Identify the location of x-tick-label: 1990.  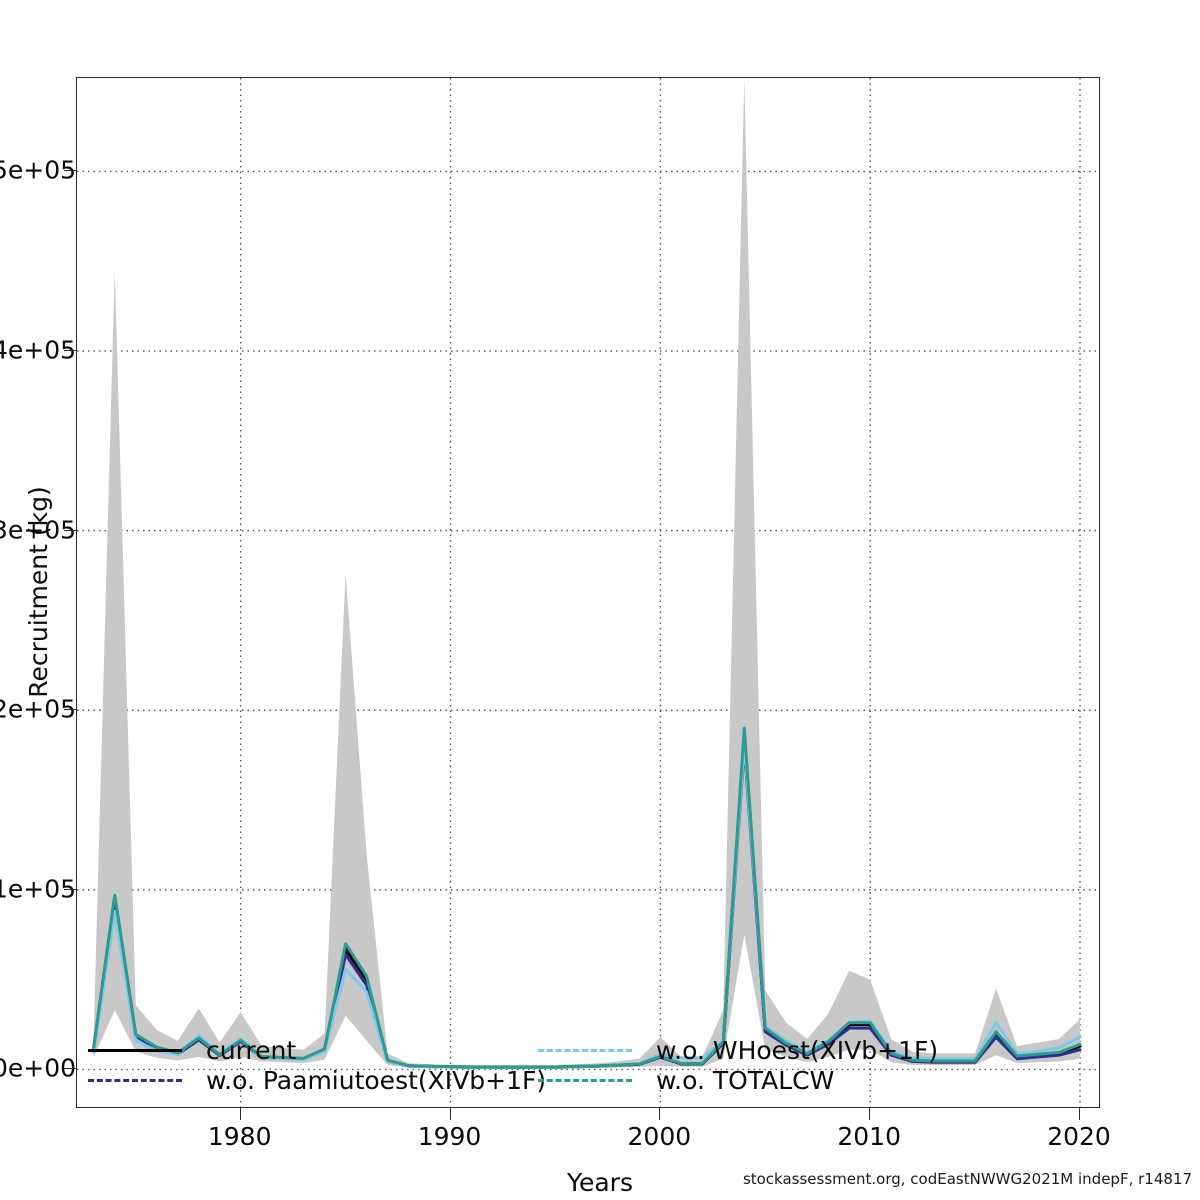
(449, 1136).